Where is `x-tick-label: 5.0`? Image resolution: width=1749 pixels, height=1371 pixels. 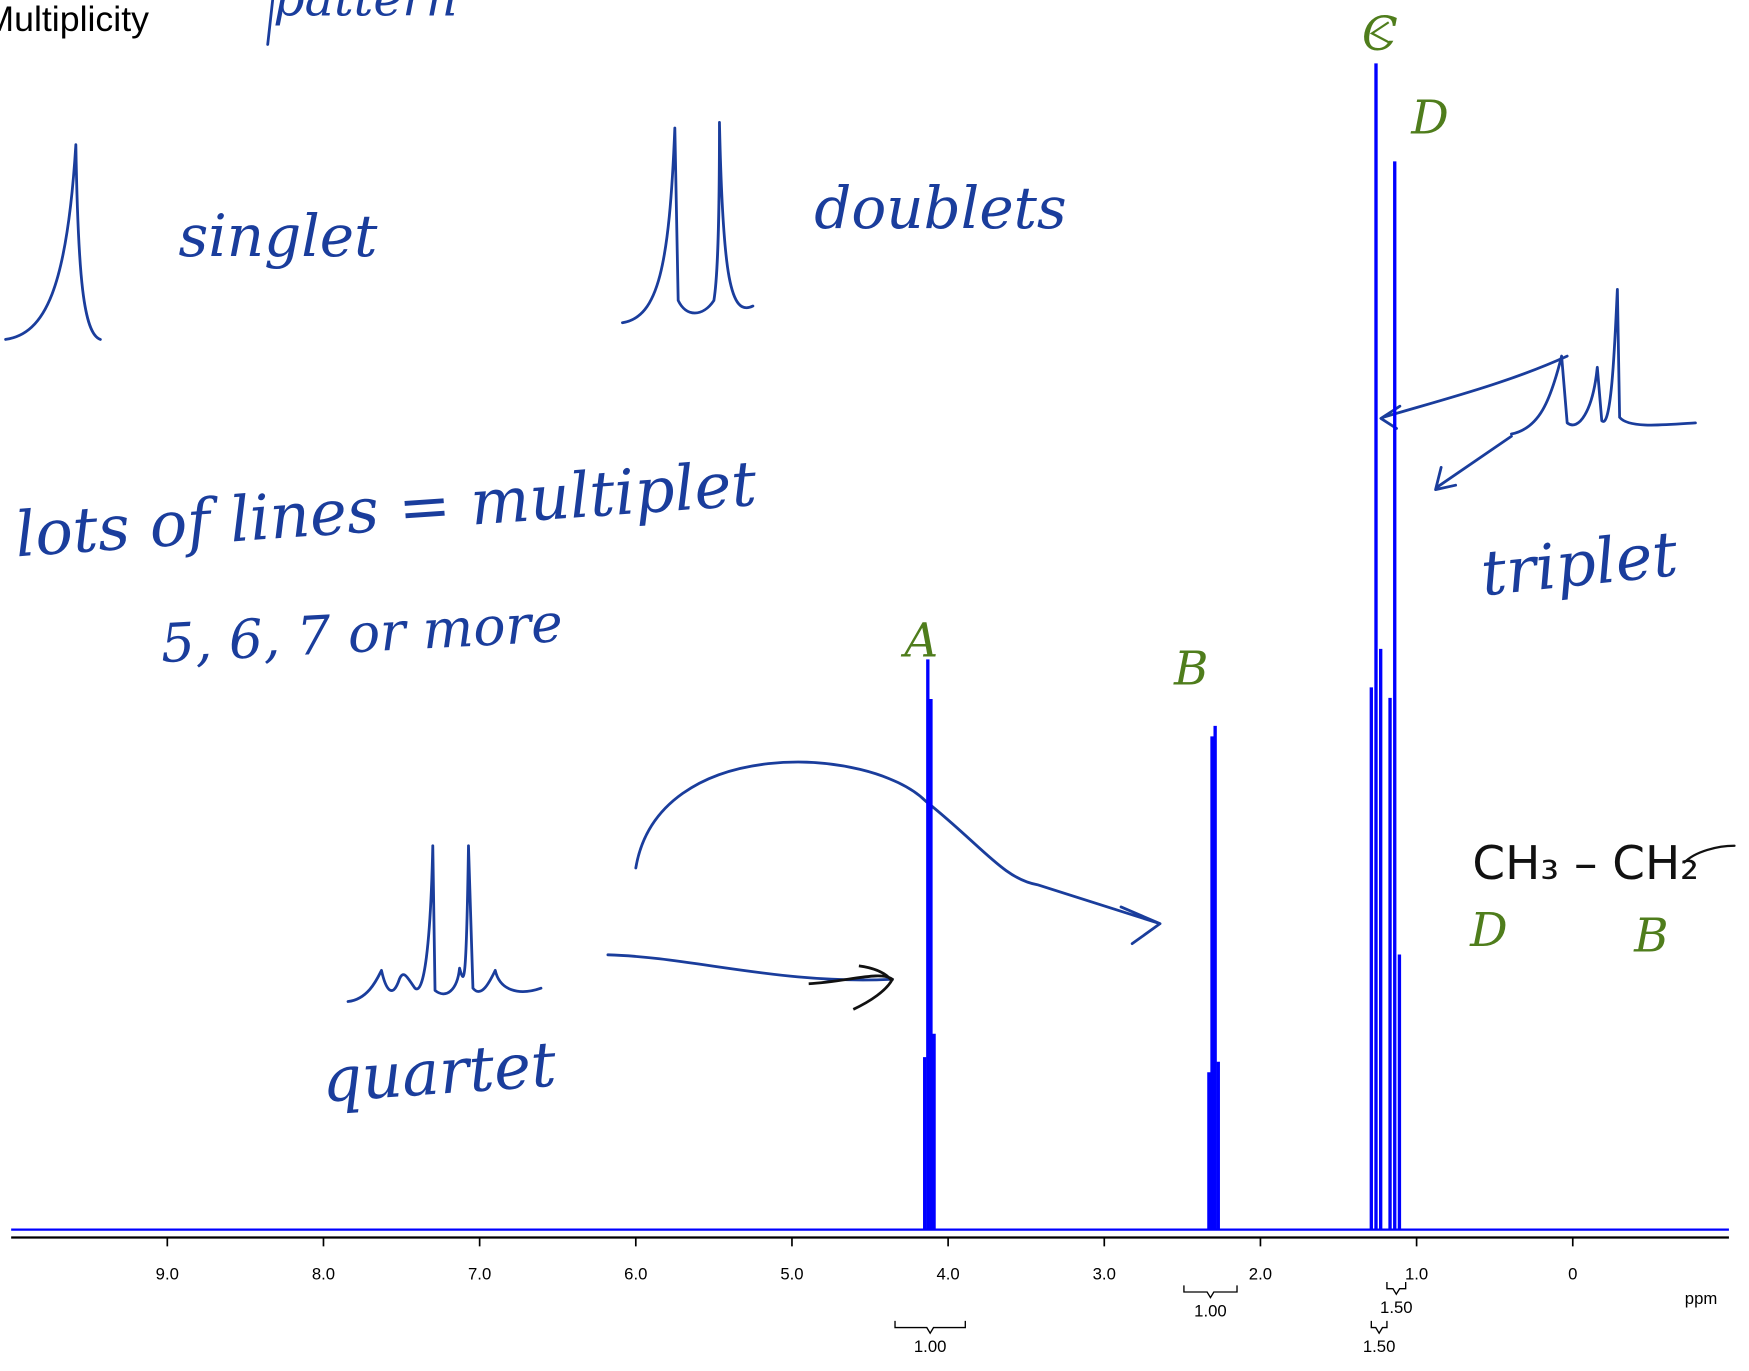 x-tick-label: 5.0 is located at coordinates (791, 1274).